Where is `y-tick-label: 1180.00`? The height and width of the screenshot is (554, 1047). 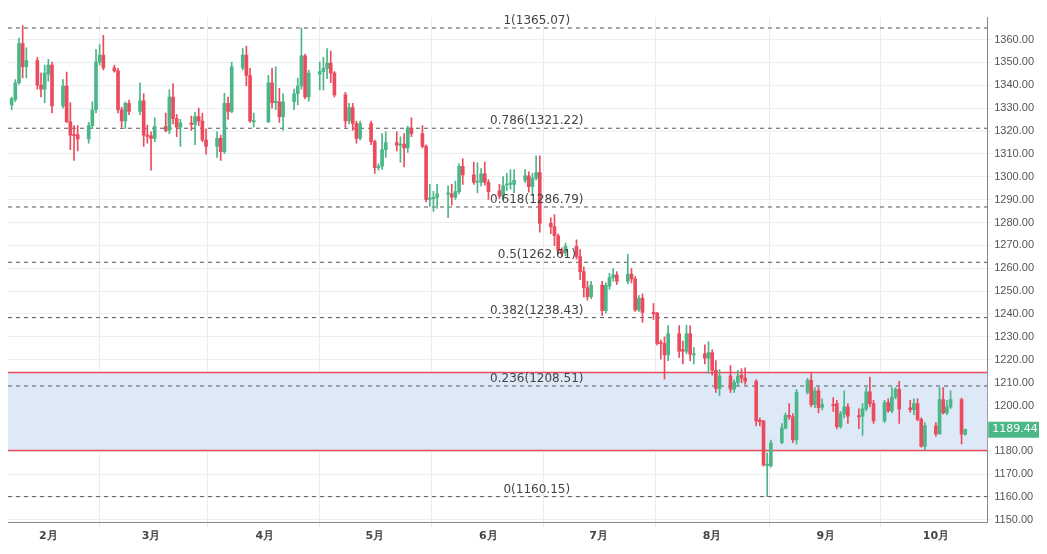 y-tick-label: 1180.00 is located at coordinates (1014, 450).